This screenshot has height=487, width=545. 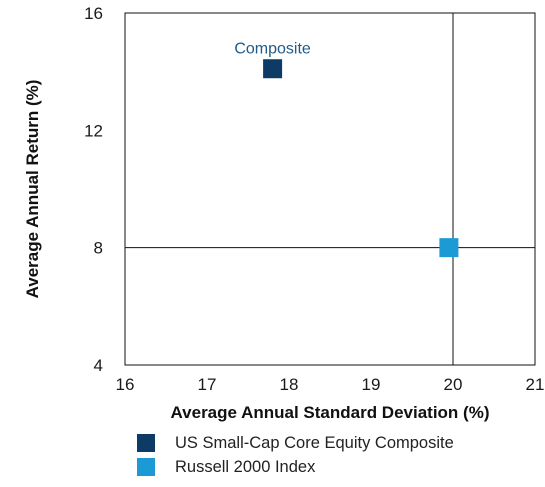 I want to click on legend-label-russell: Russell 2000 Index, so click(x=245, y=466).